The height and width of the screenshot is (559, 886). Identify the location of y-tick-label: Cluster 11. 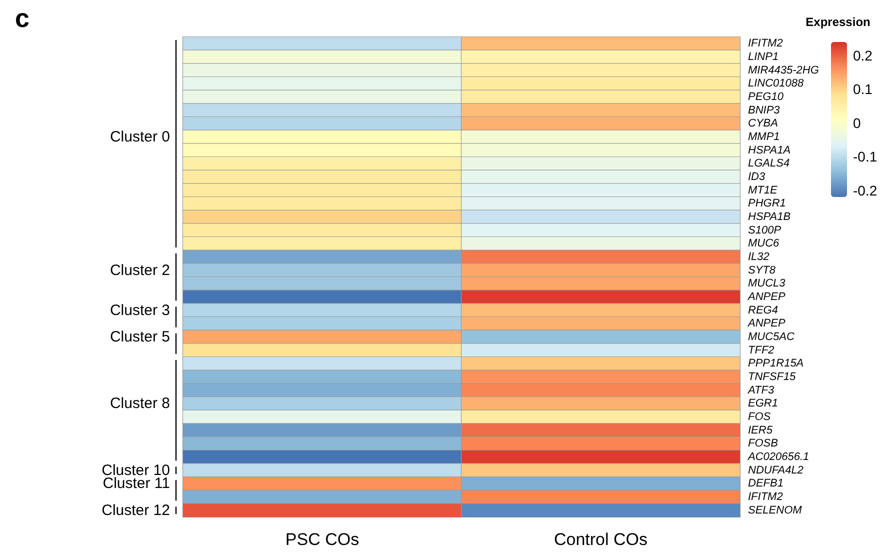
(136, 483).